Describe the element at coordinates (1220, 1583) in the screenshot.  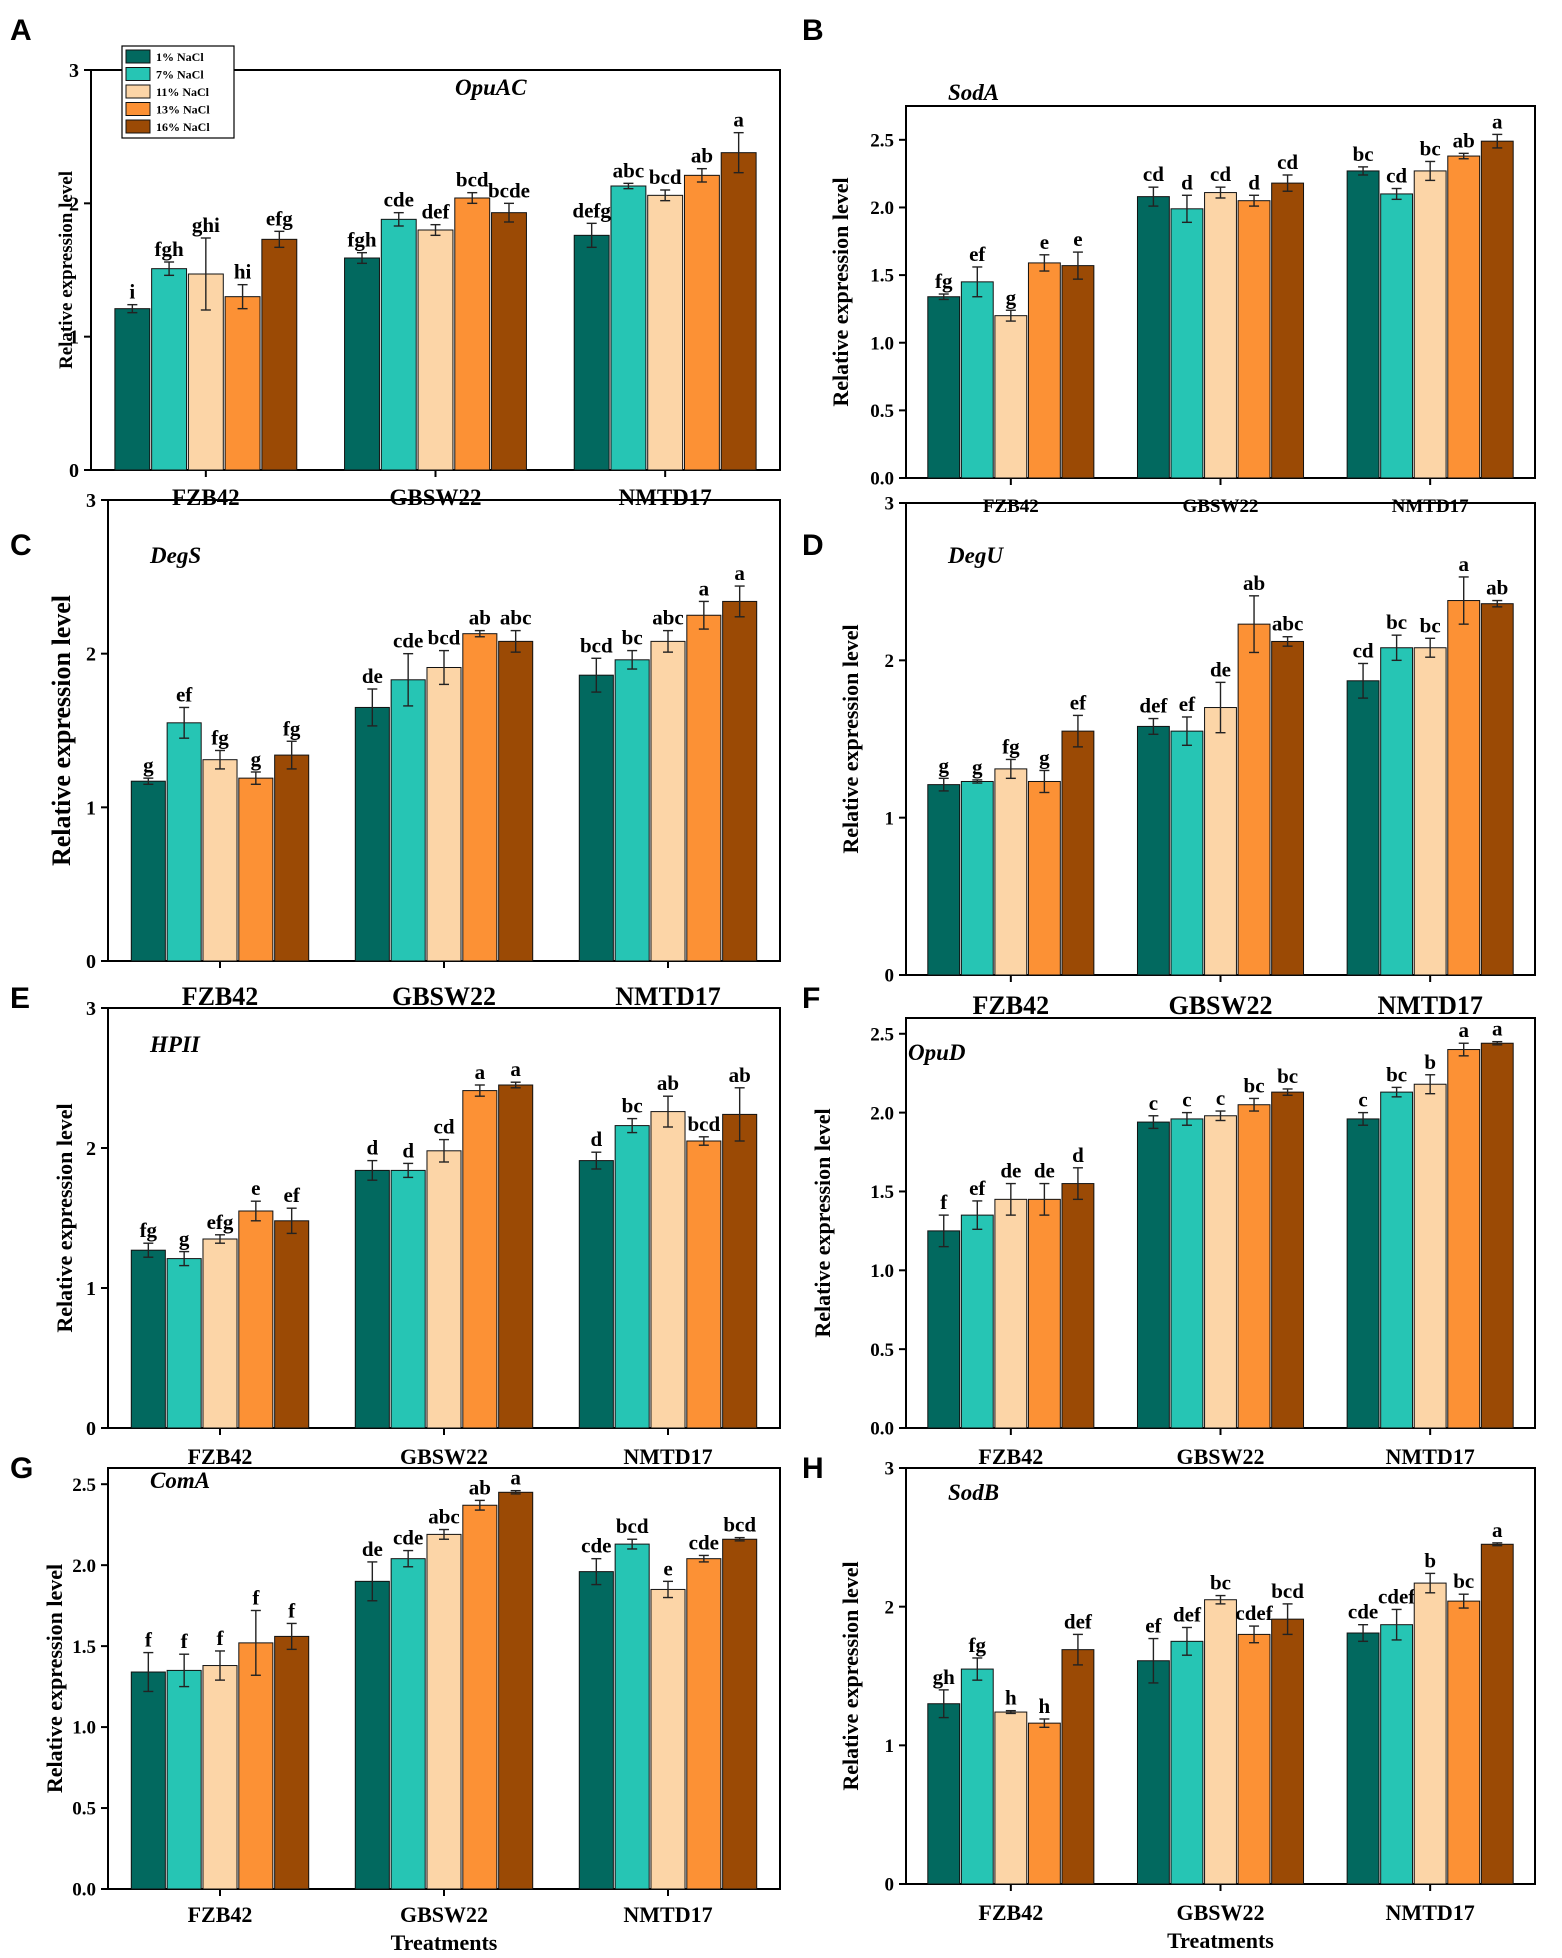
I see `significance-label: bc` at that location.